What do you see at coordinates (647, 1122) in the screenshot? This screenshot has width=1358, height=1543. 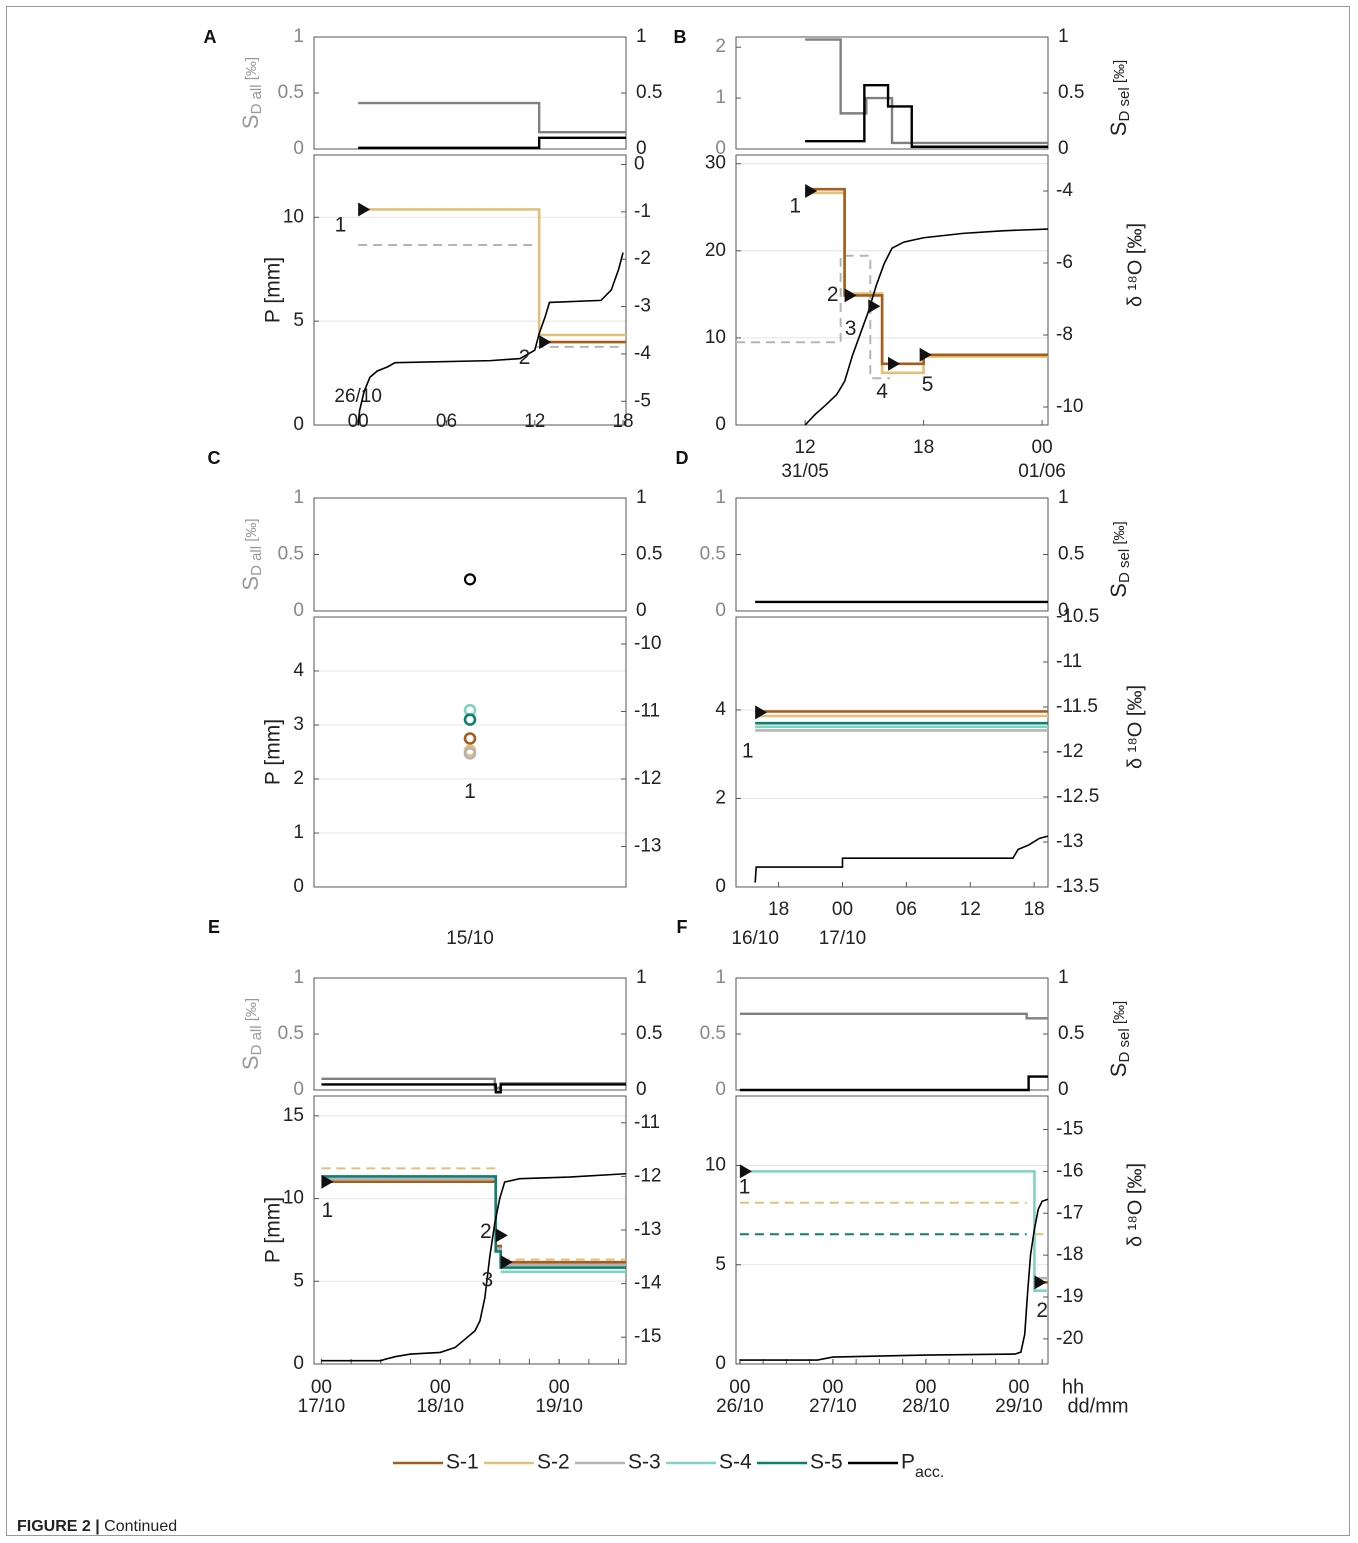 I see `panel-e-y2tick-label: -11` at bounding box center [647, 1122].